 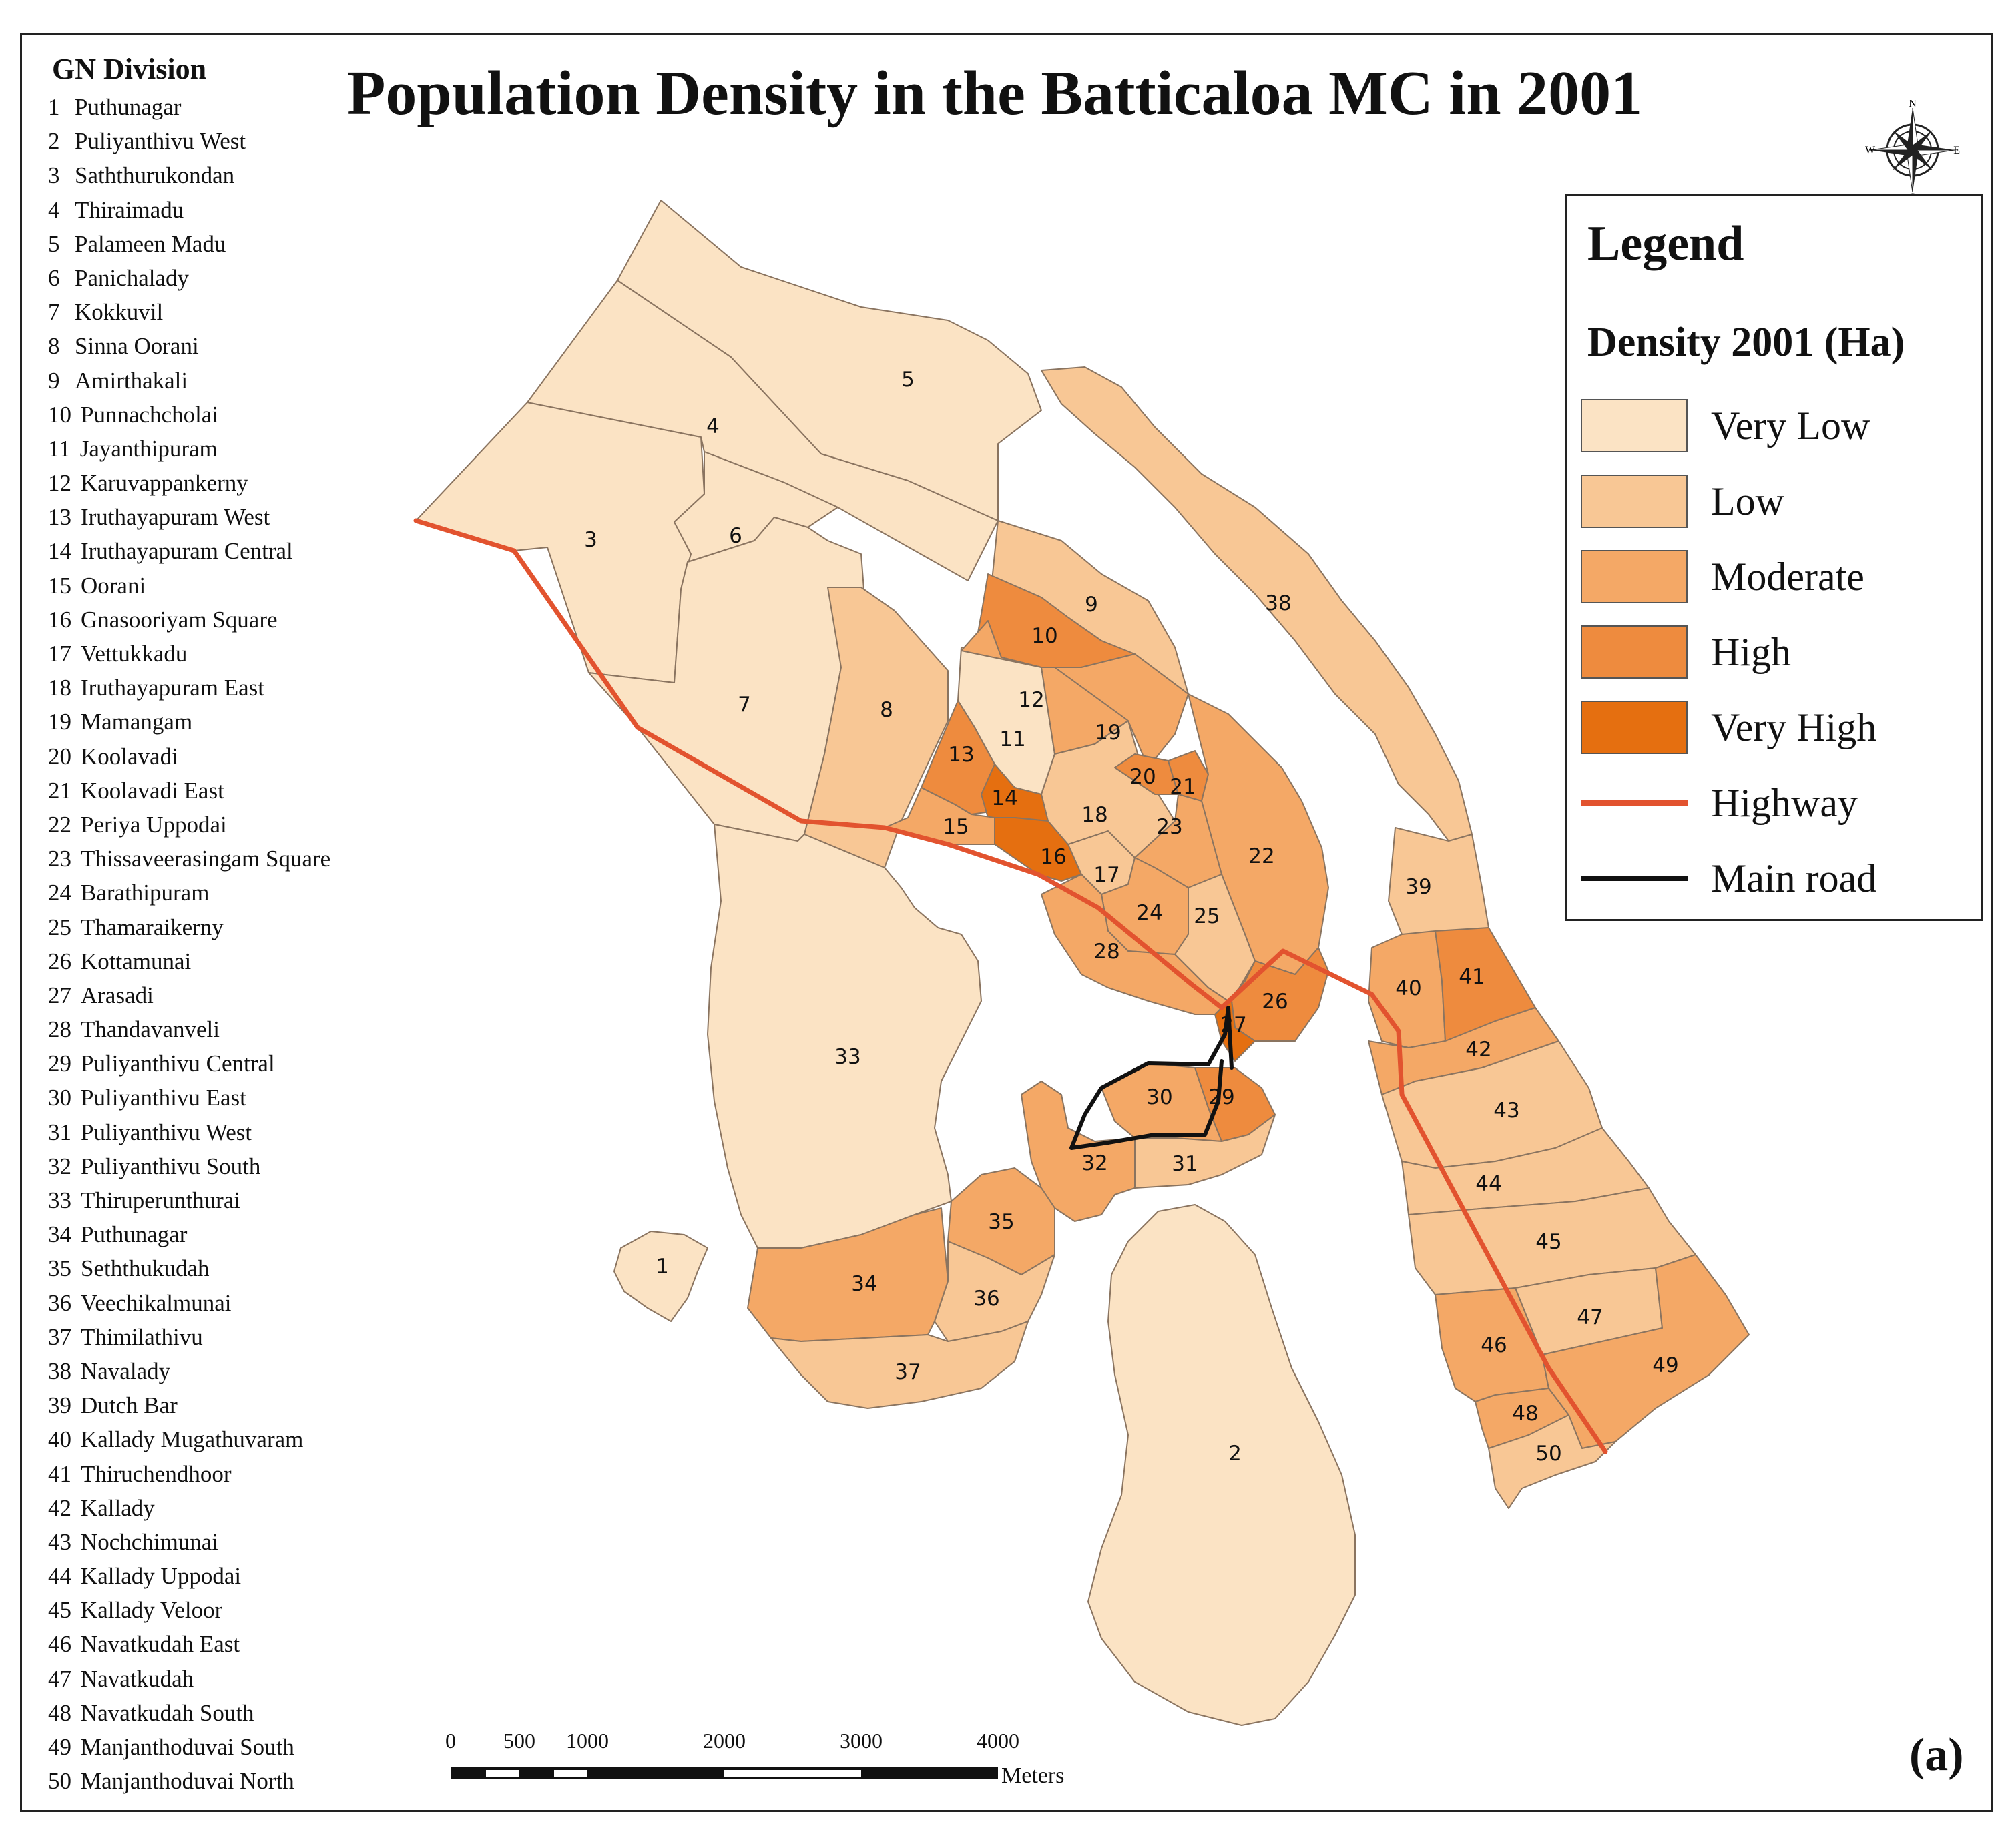 I want to click on gn-division-item: 11 Jayanthipuram, so click(x=235, y=449).